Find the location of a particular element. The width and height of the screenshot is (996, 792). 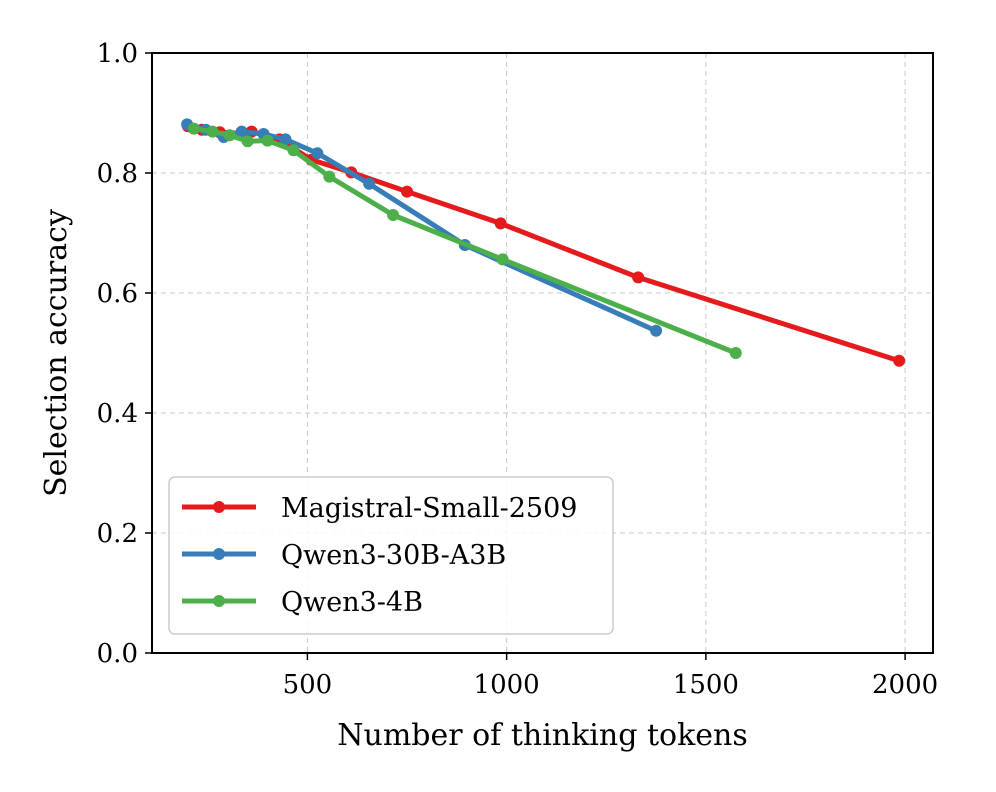

y-tick-label: 0.0 is located at coordinates (117, 654).